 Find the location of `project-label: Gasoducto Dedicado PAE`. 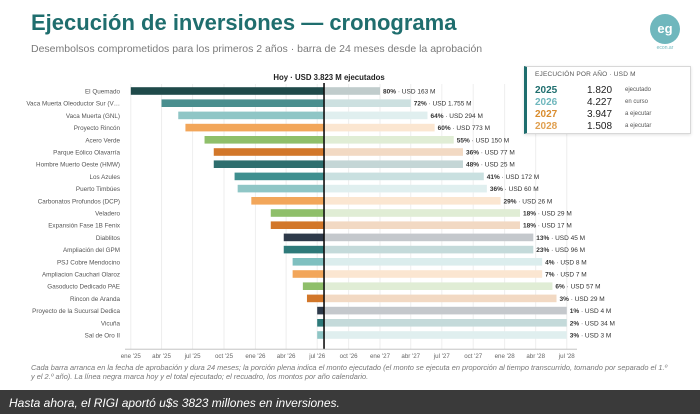

project-label: Gasoducto Dedicado PAE is located at coordinates (83, 287).